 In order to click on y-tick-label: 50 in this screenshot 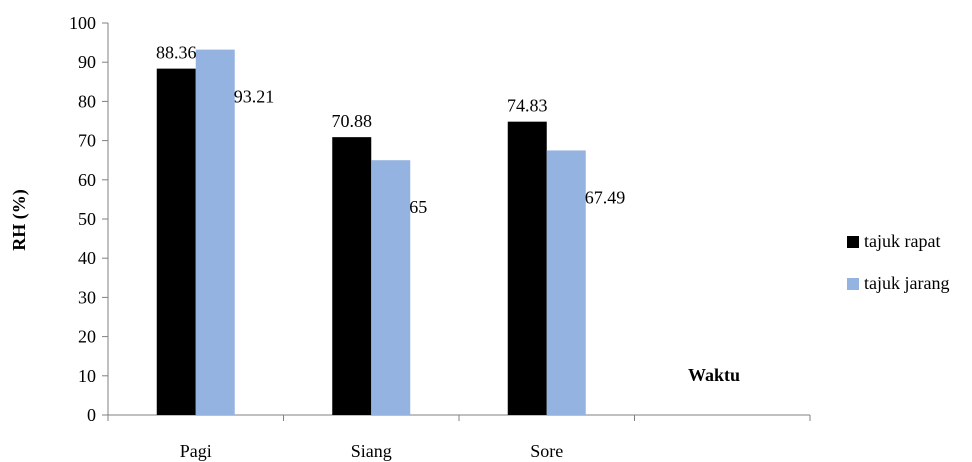, I will do `click(87, 219)`.